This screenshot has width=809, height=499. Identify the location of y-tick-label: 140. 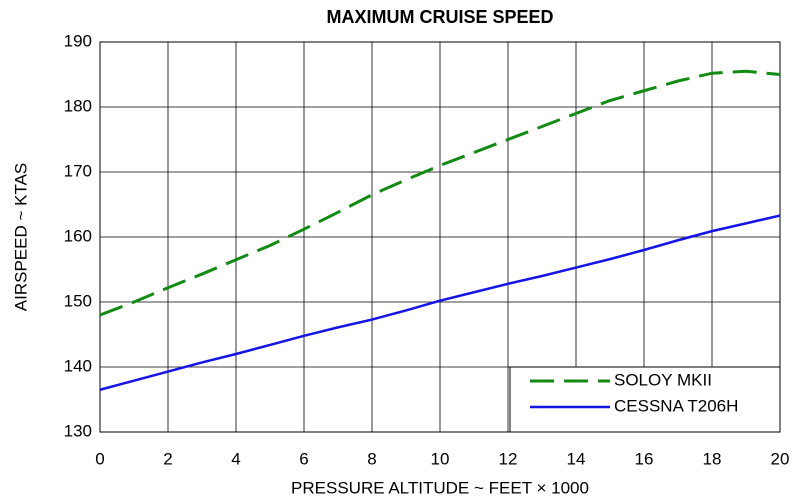
(78, 365).